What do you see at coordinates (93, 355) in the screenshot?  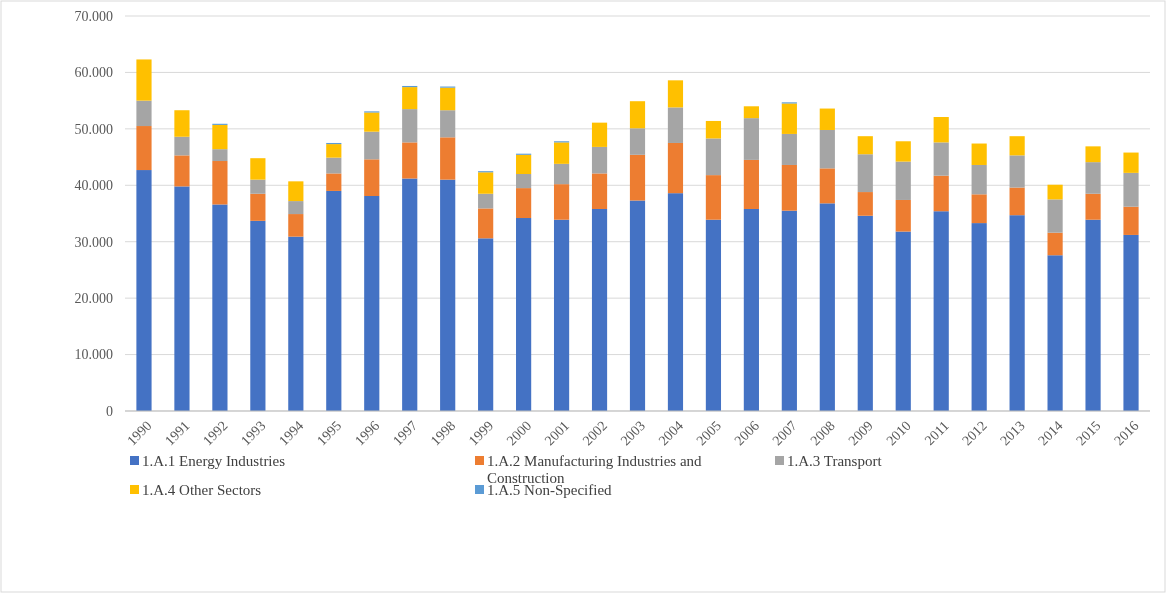 I see `y-tick-label: 10.000` at bounding box center [93, 355].